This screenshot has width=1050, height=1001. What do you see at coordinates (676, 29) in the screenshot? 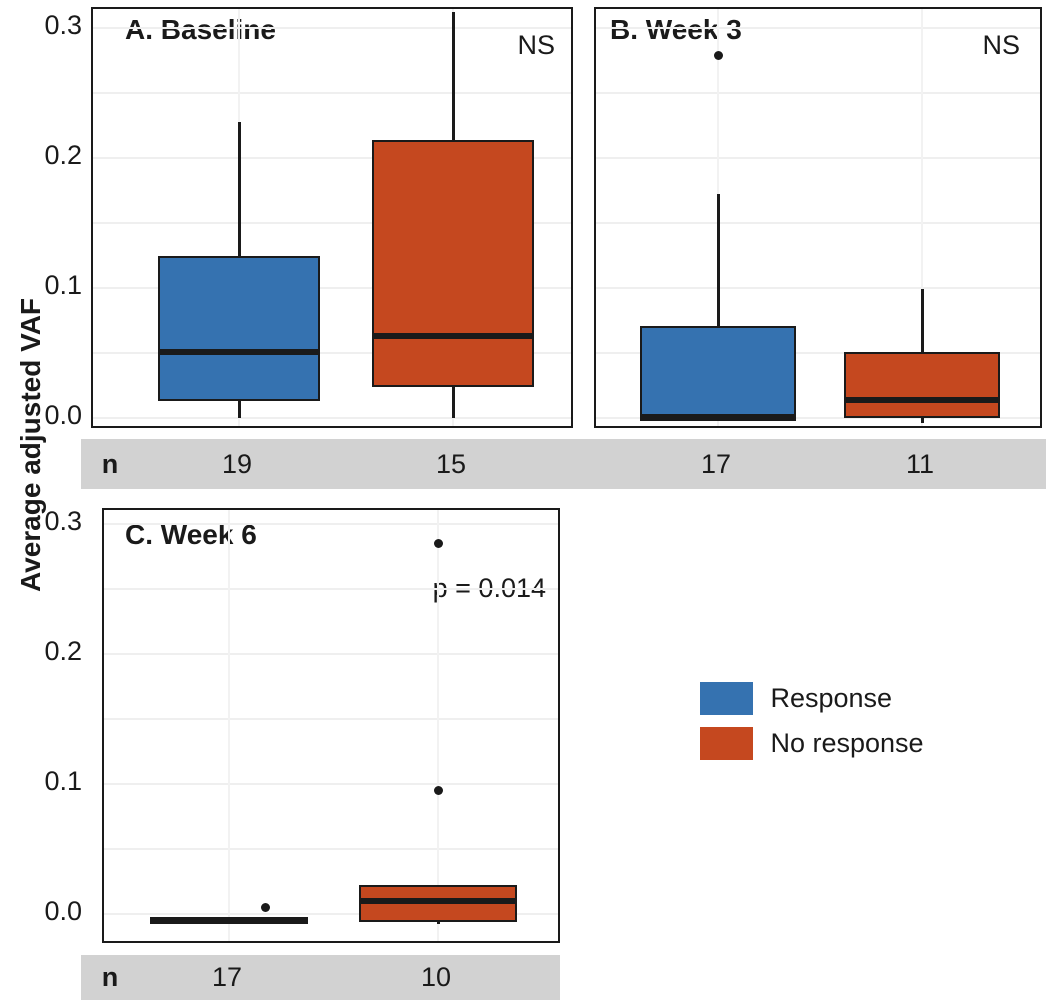
I see `panel-b-title: B. Week 3` at bounding box center [676, 29].